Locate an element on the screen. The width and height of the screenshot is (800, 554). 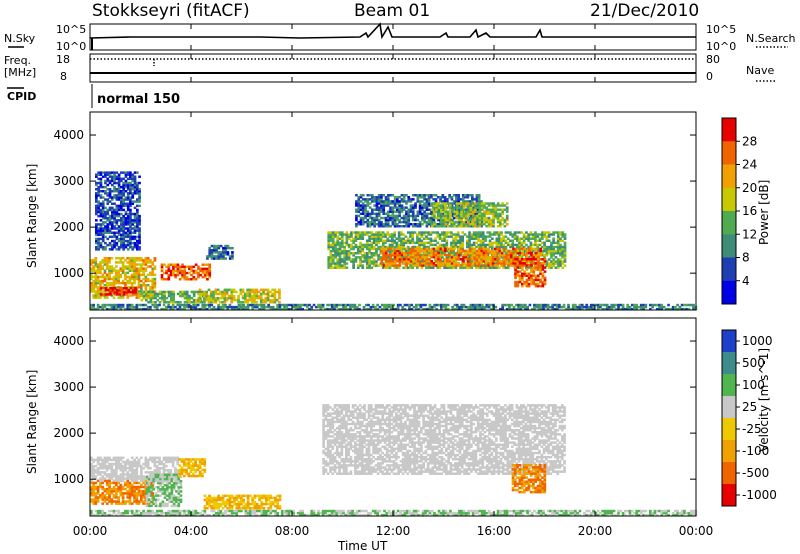
power-colorbar-tick: 8 is located at coordinates (746, 258).